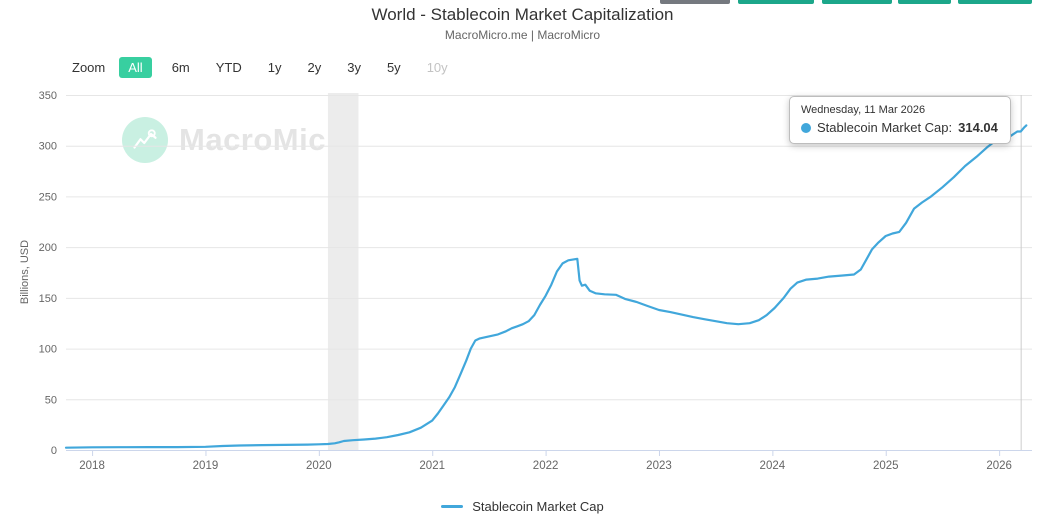 Image resolution: width=1045 pixels, height=520 pixels. Describe the element at coordinates (343, 271) in the screenshot. I see `recession-band` at that location.